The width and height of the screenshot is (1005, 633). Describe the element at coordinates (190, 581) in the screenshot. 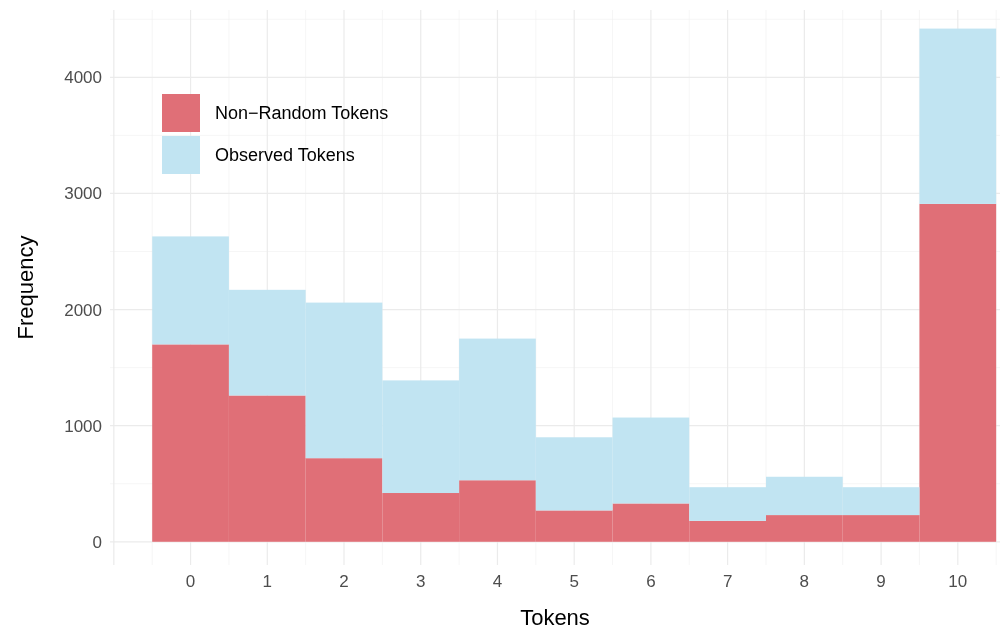

I see `x-tick-label: 0` at that location.